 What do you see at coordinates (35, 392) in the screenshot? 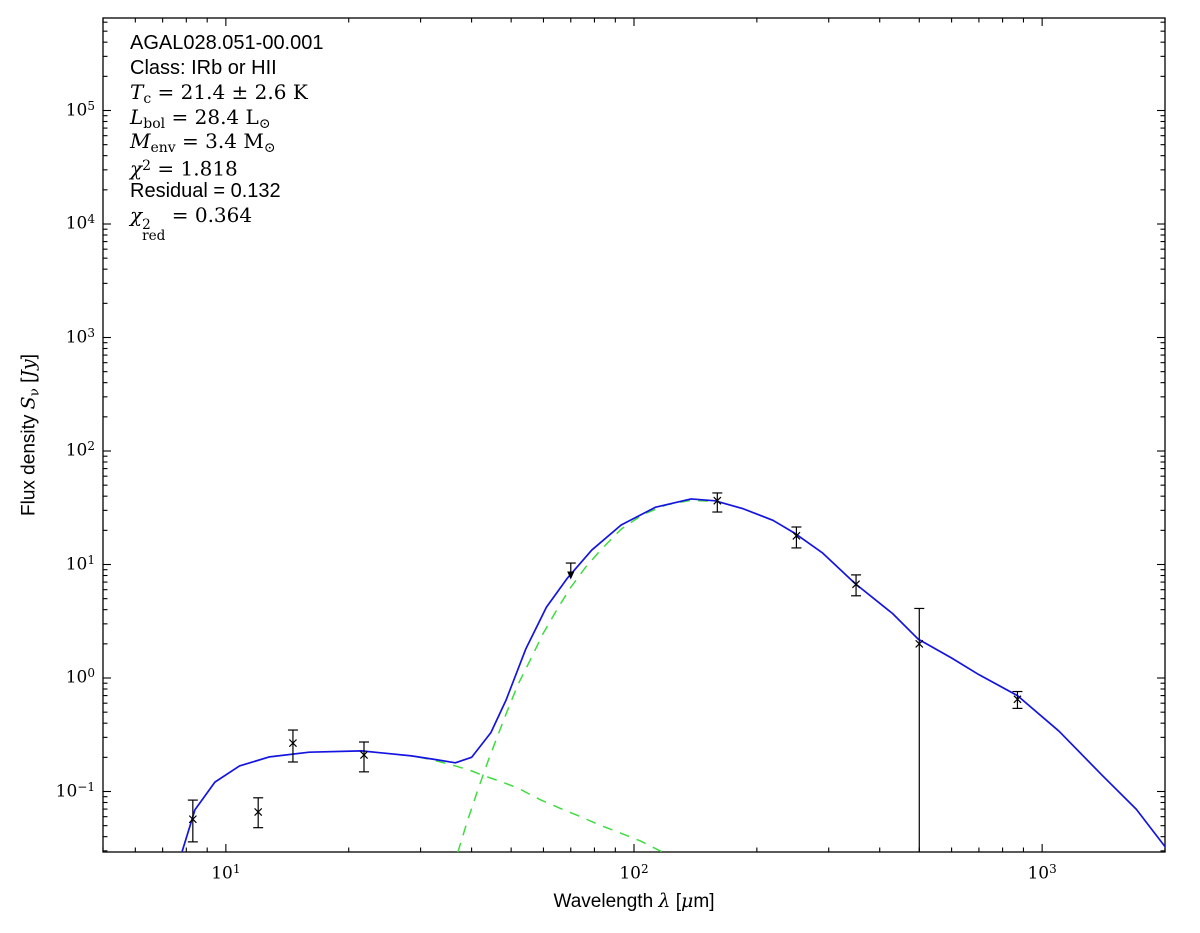
I see `text-segment: ν` at bounding box center [35, 392].